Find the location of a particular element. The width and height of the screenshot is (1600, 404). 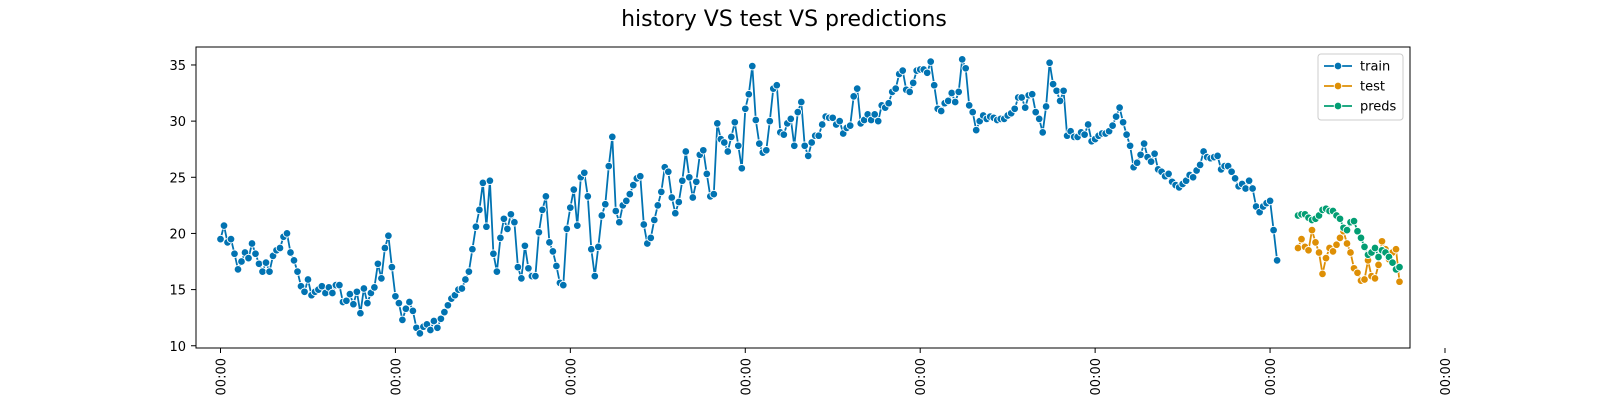

legend-label: test is located at coordinates (1372, 87).